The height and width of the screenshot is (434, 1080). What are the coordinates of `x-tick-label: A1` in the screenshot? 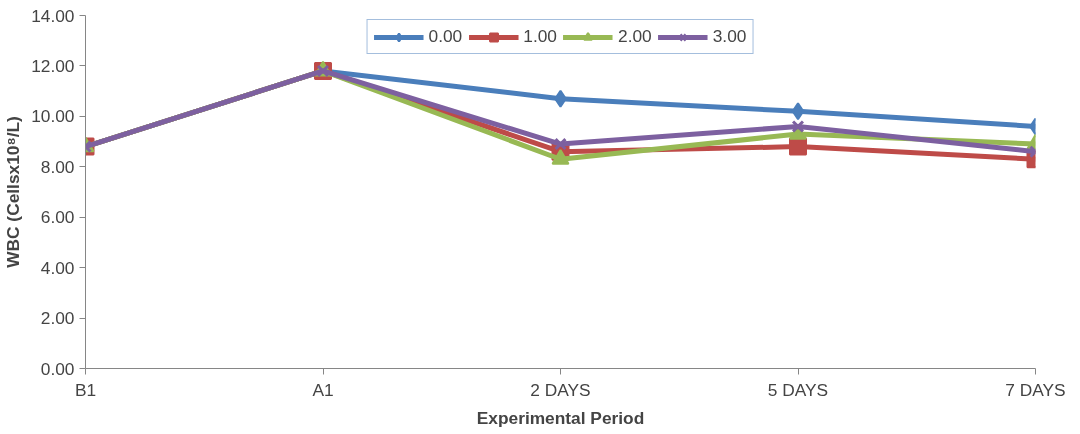 It's located at (323, 389).